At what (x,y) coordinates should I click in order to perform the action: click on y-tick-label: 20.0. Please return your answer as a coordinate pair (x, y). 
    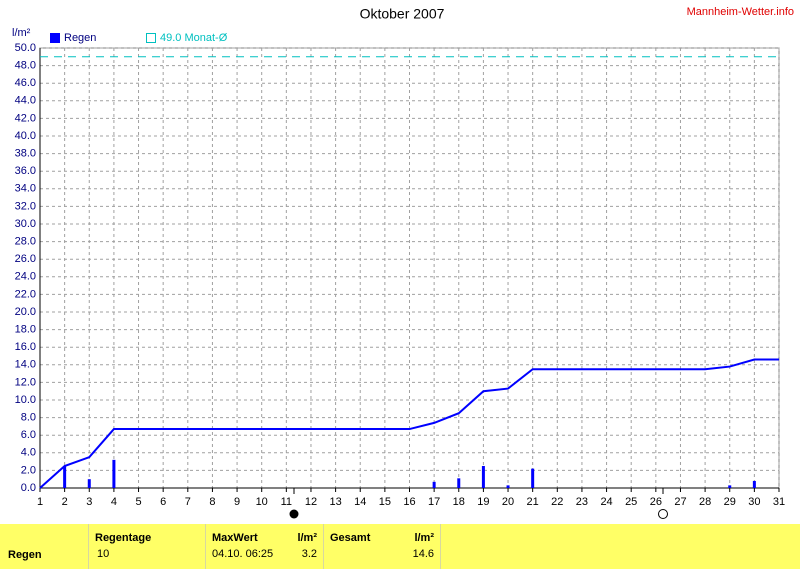
    Looking at the image, I should click on (25, 312).